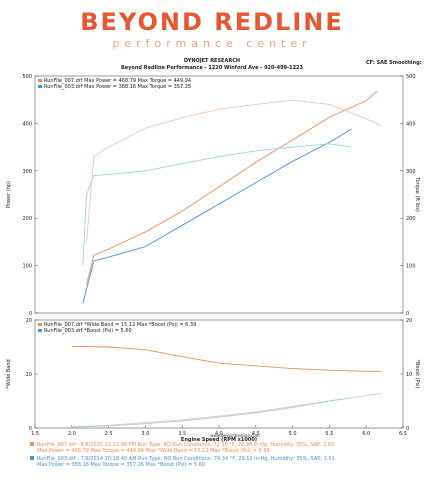 The height and width of the screenshot is (504, 424). I want to click on y2-tick-label: 200, so click(411, 219).